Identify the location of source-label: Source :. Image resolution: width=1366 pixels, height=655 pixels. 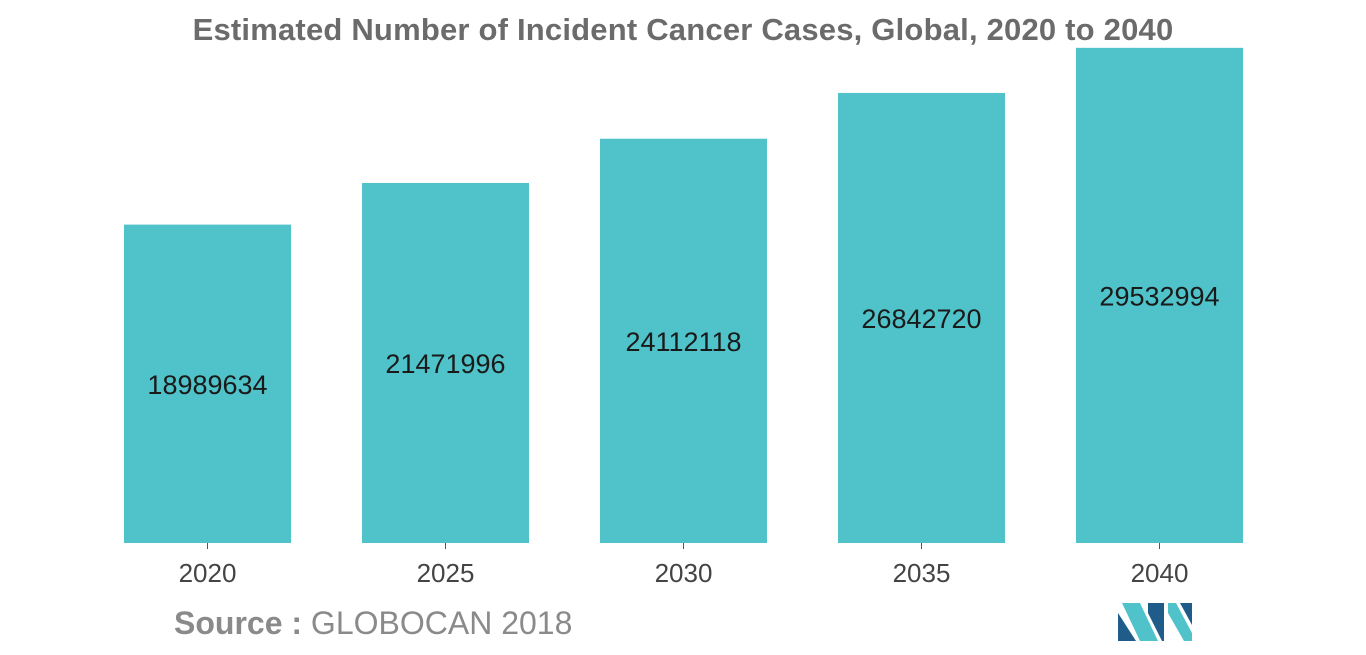
(238, 623).